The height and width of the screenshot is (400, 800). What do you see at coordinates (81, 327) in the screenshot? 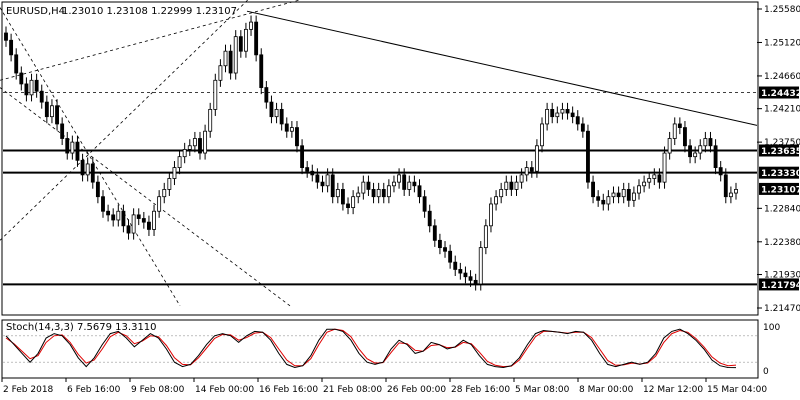
I see `indicator-label: Stoch(14,3,3) 7.5679 13.3110` at bounding box center [81, 327].